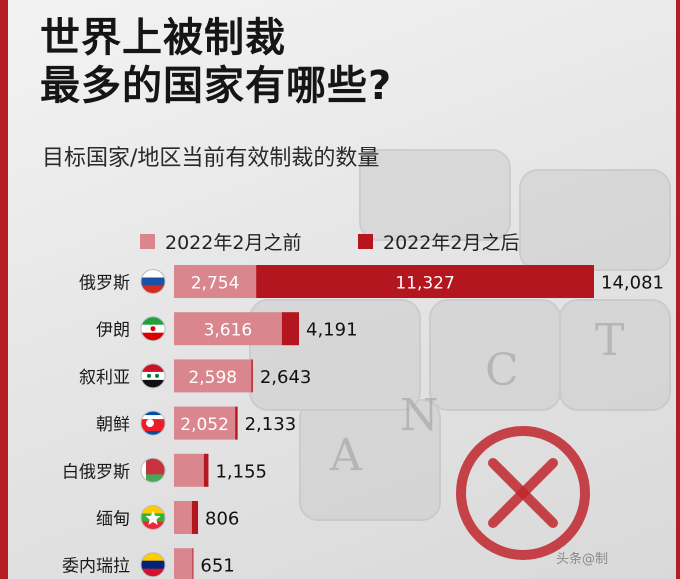 Image resolution: width=680 pixels, height=579 pixels. I want to click on total-label: 806, so click(222, 519).